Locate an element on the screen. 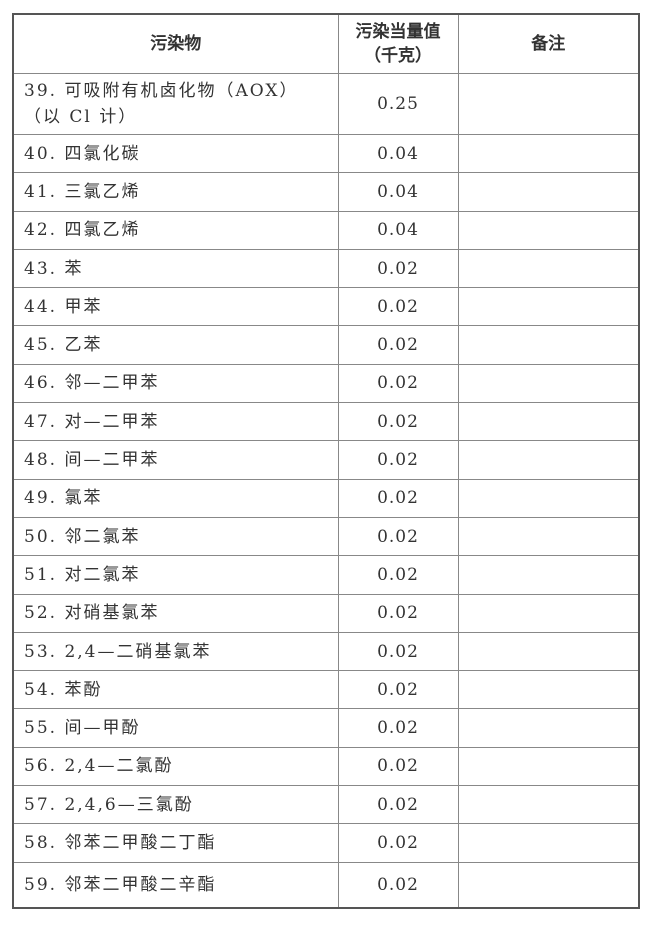  pollutant-name-text: 46. 邻—二甲苯 is located at coordinates (92, 383).